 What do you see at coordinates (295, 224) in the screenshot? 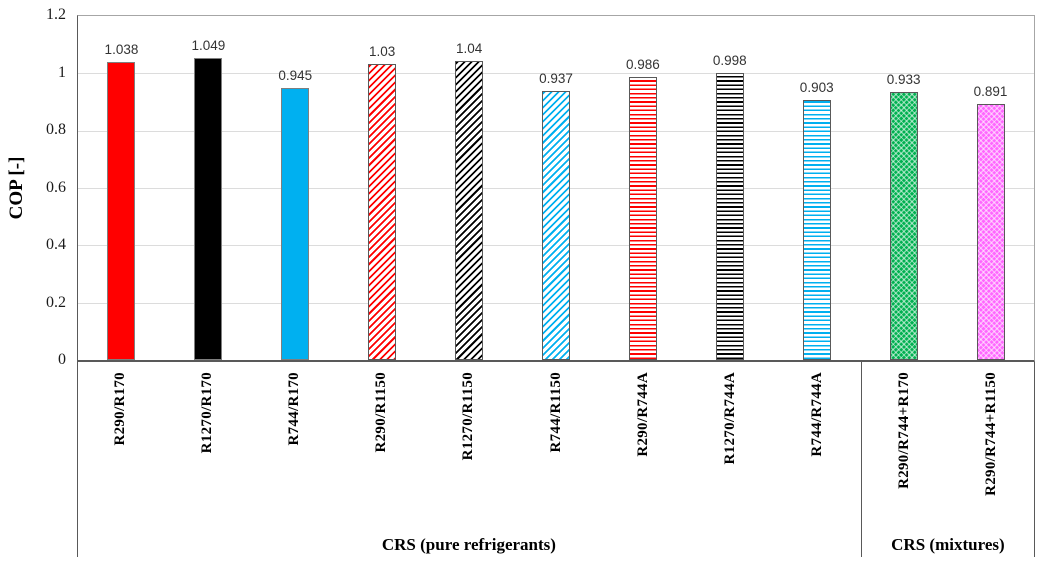
I see `bar-R744/R170` at bounding box center [295, 224].